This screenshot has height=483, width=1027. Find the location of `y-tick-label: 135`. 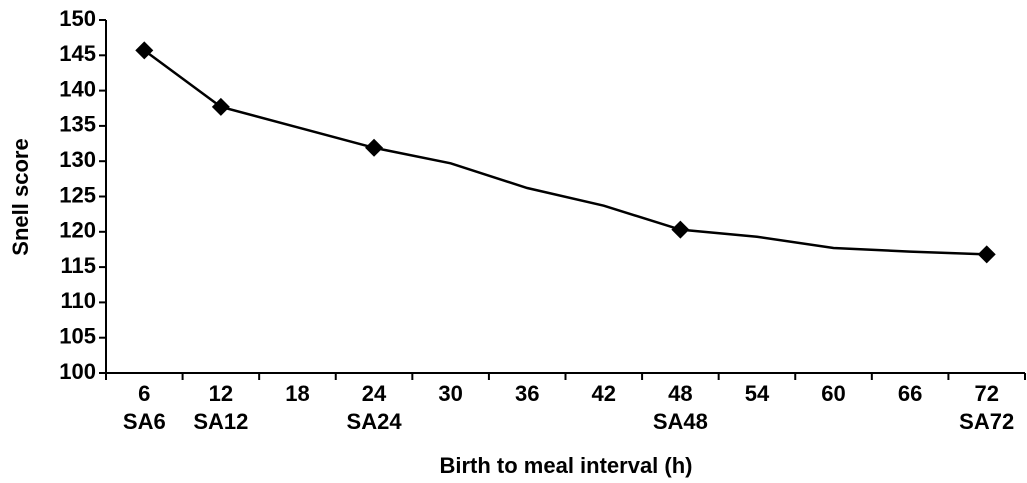

y-tick-label: 135 is located at coordinates (77, 124).